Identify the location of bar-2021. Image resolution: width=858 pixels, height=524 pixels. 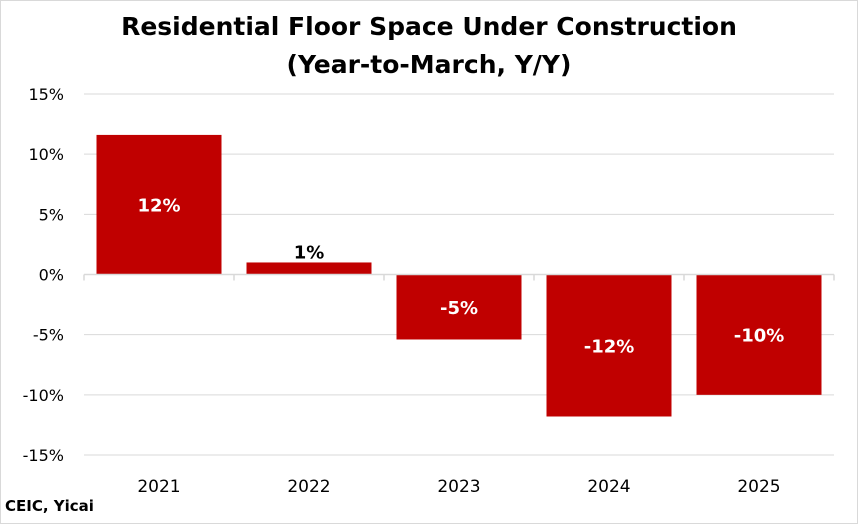
(159, 204).